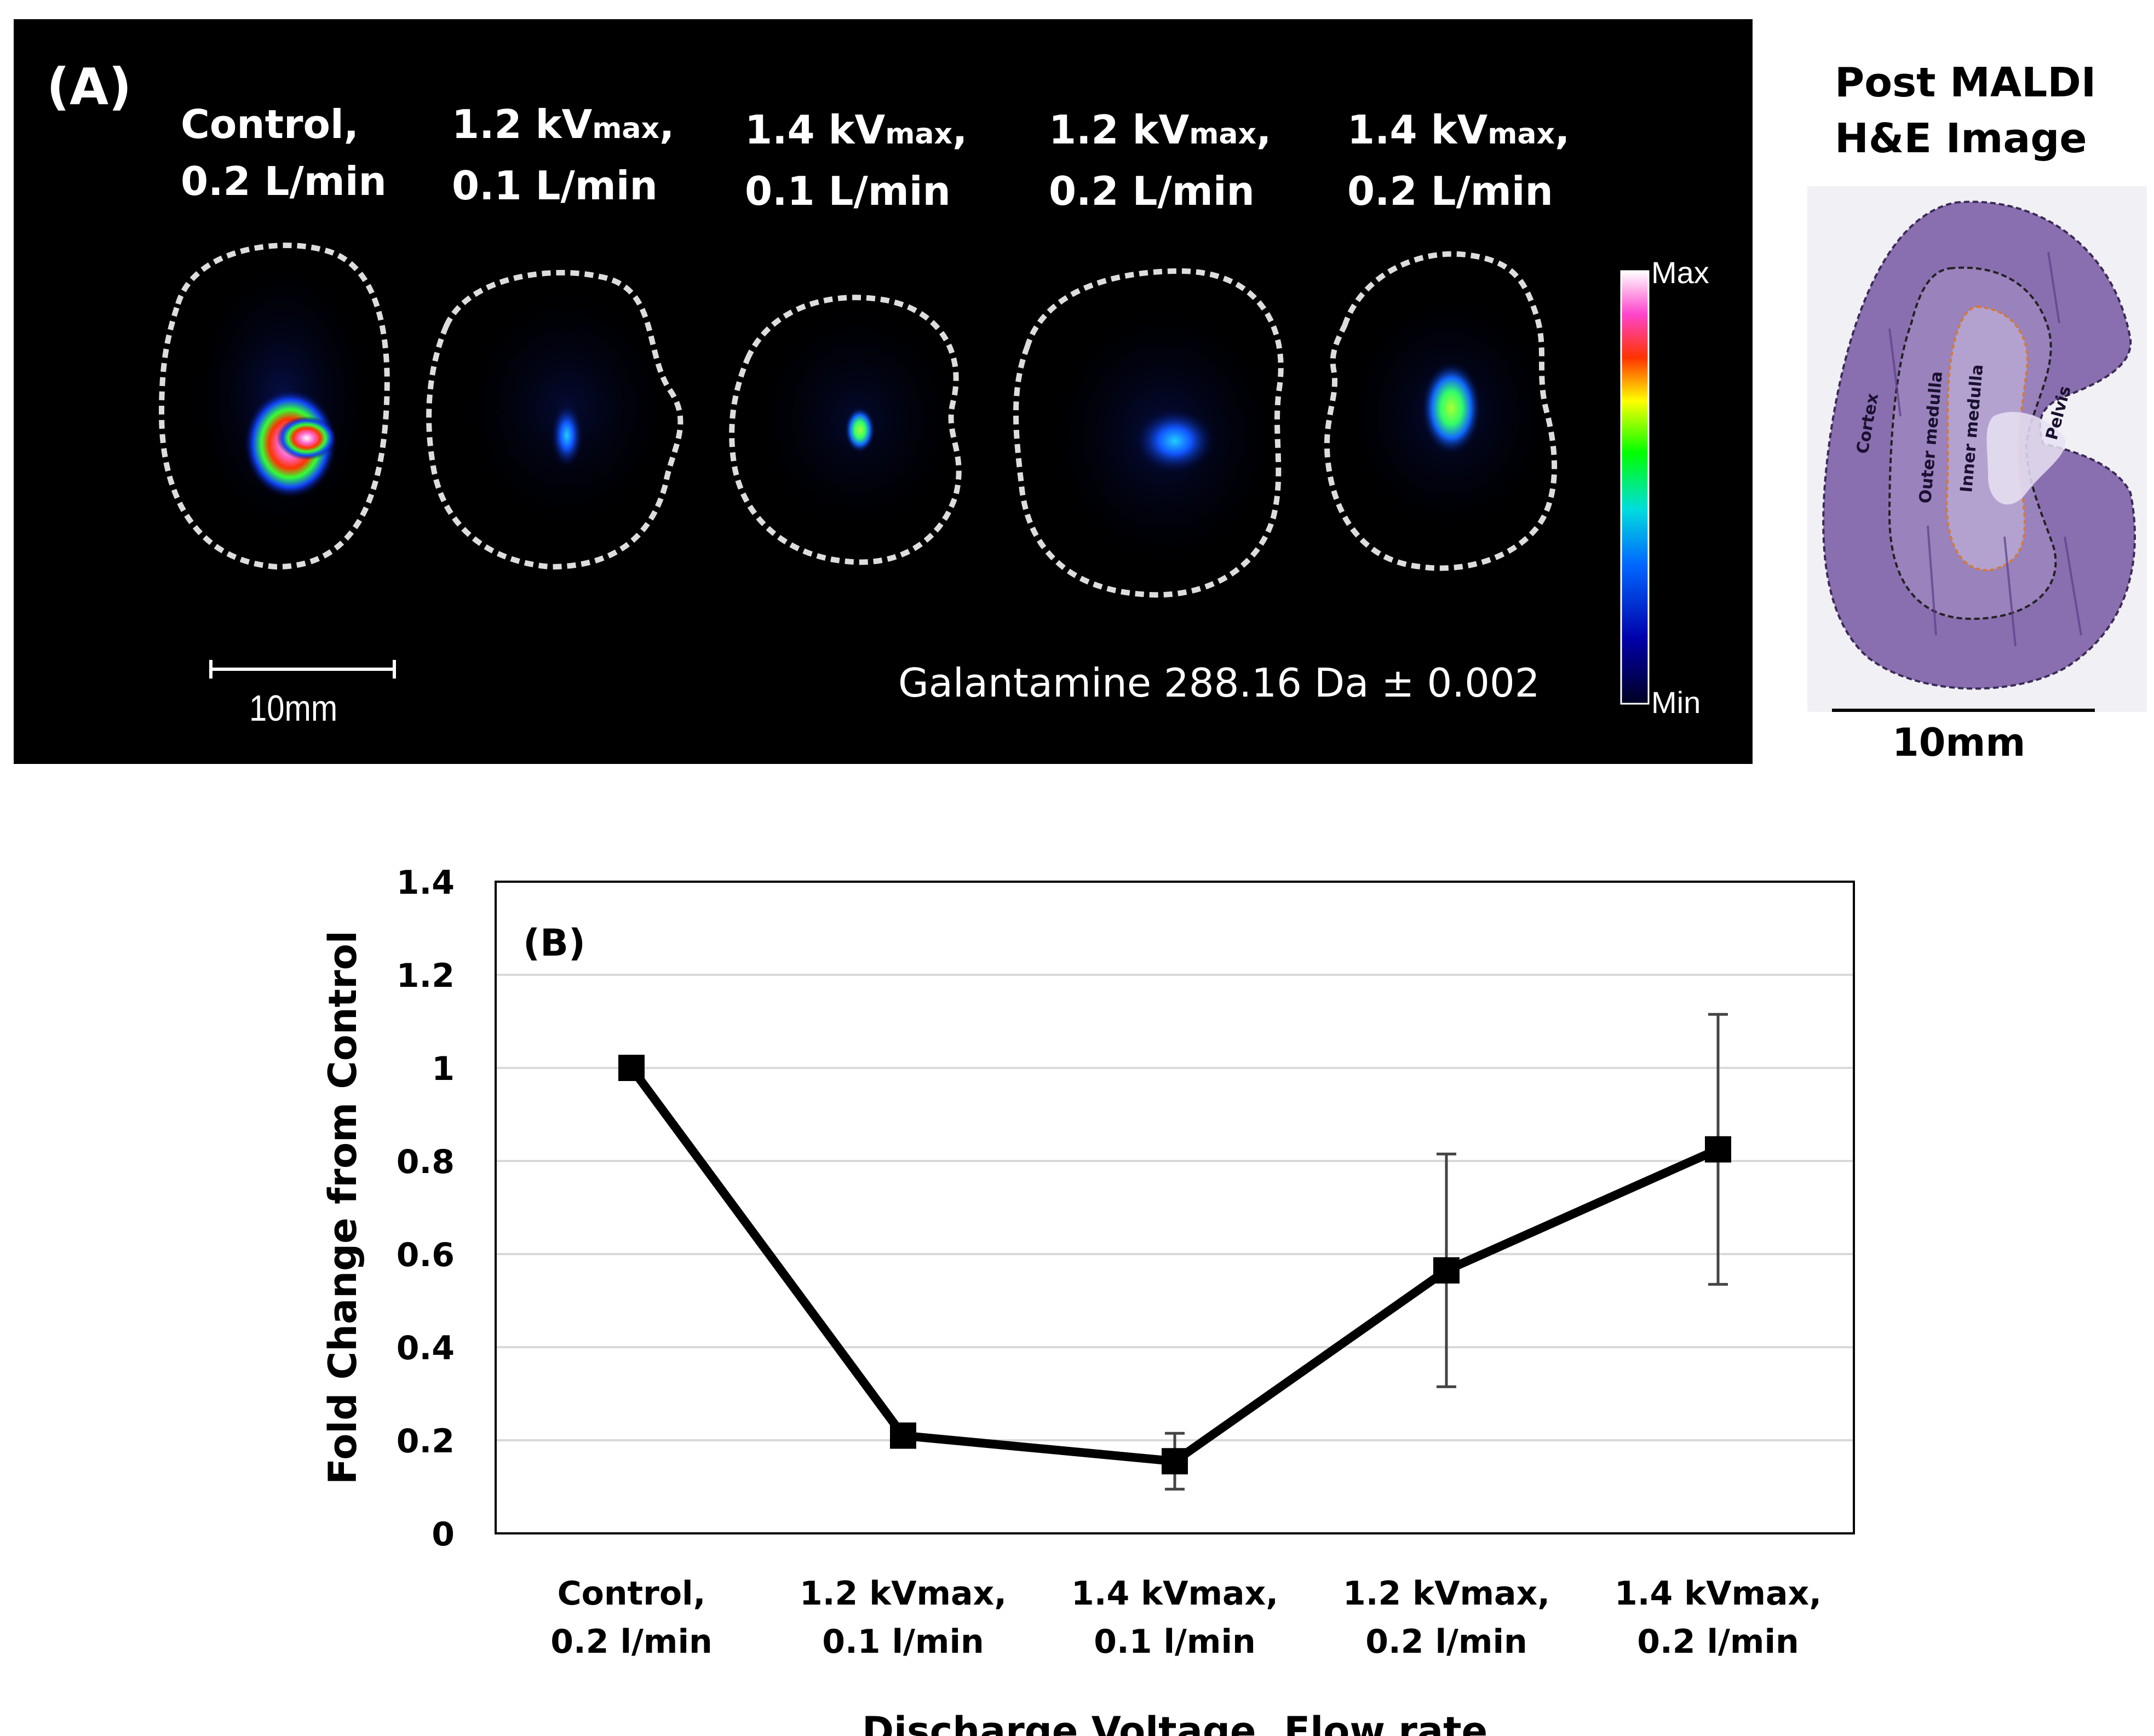 The height and width of the screenshot is (1736, 2154). I want to click on condition-label-3: 1.2 kVmax, 0.2 L/min, so click(1160, 160).